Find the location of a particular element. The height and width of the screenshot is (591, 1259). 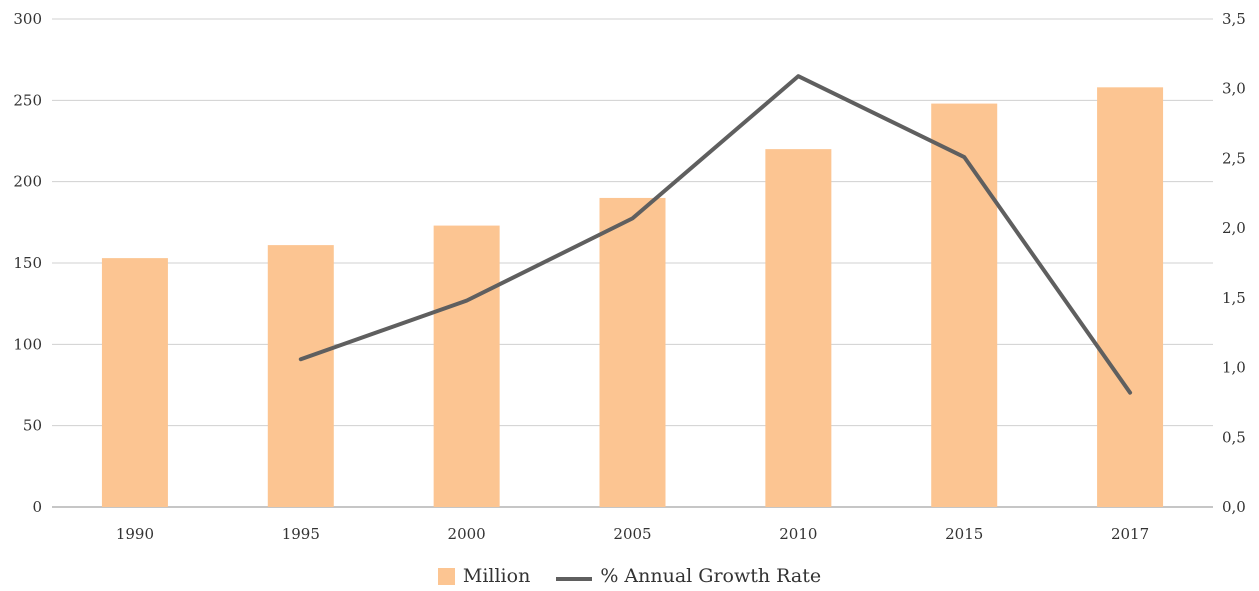

left-axis: 0 50 100 150 200 250 300 is located at coordinates (27, 263).